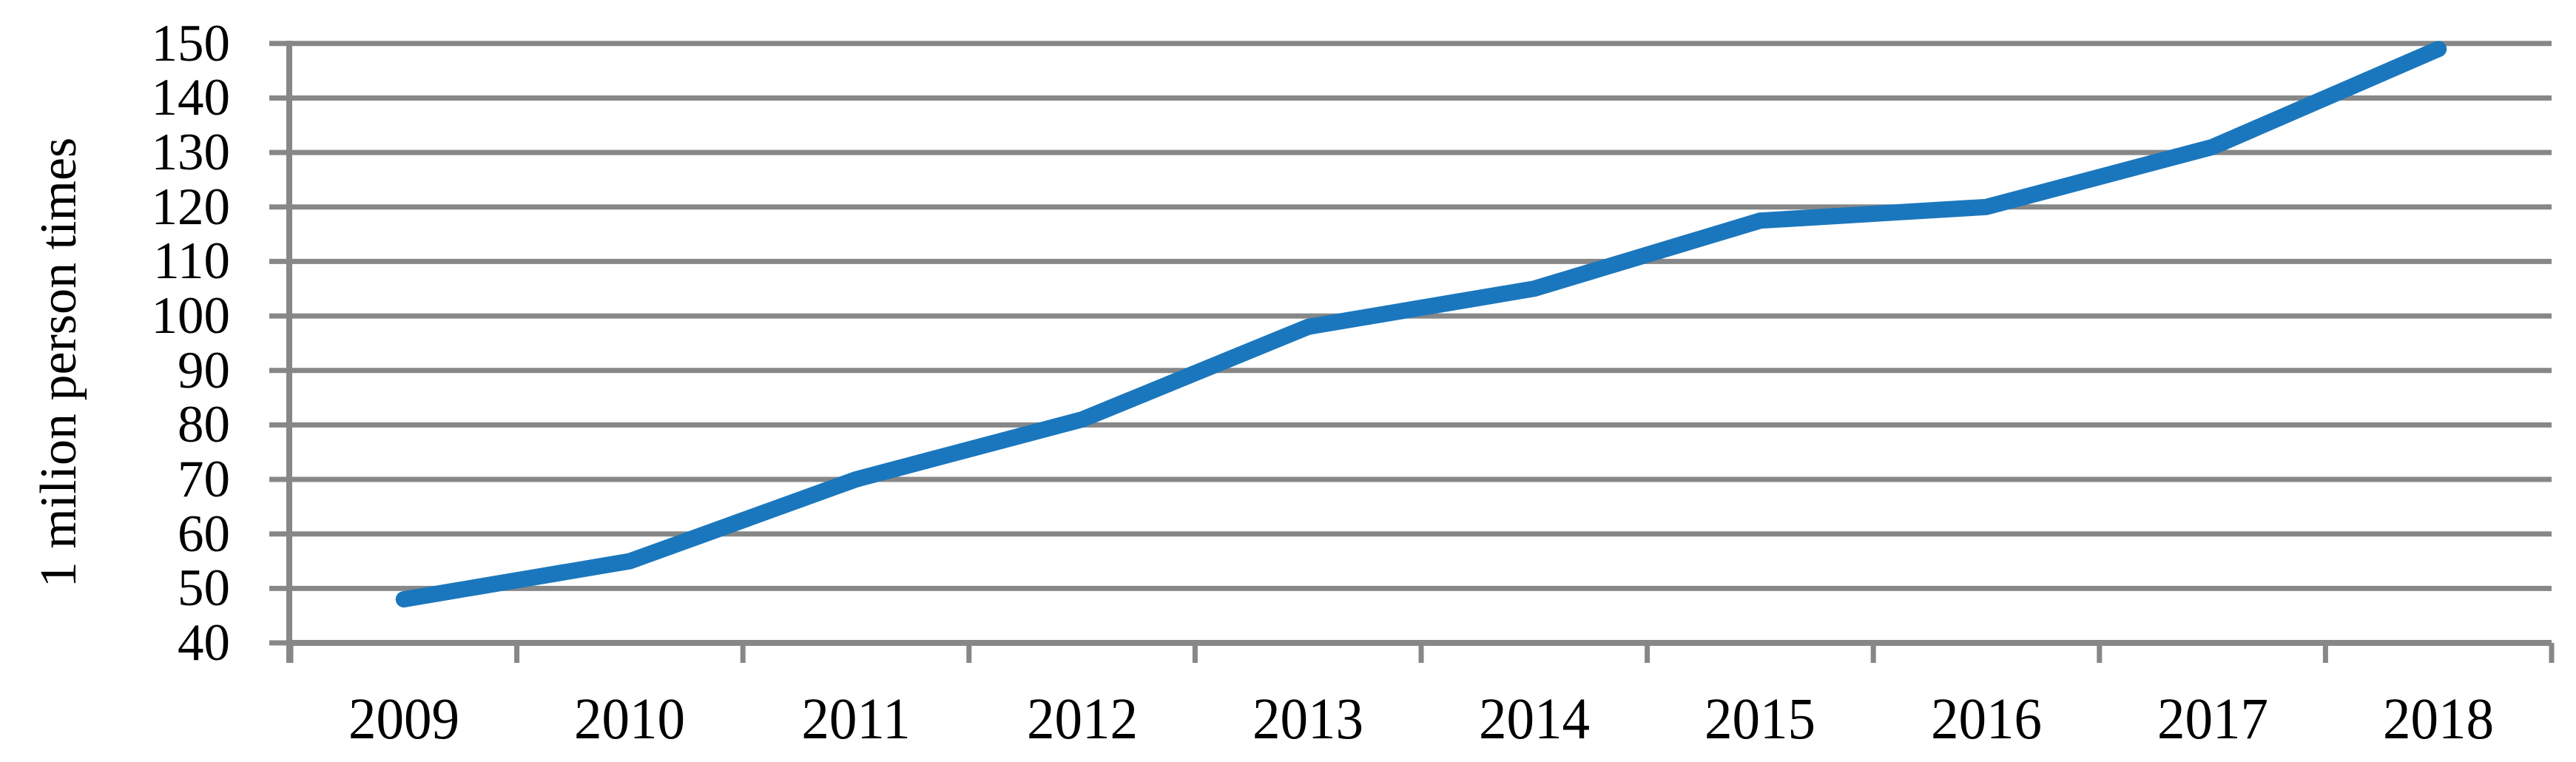  What do you see at coordinates (204, 425) in the screenshot?
I see `y-tick-label: 80` at bounding box center [204, 425].